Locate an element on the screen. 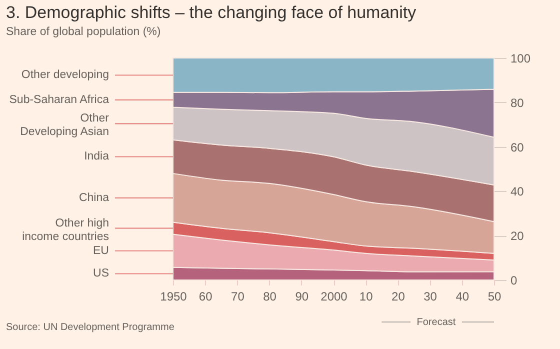 The width and height of the screenshot is (560, 349). chart-title: 3. Demographic shifts – the changing face of humanity is located at coordinates (211, 12).